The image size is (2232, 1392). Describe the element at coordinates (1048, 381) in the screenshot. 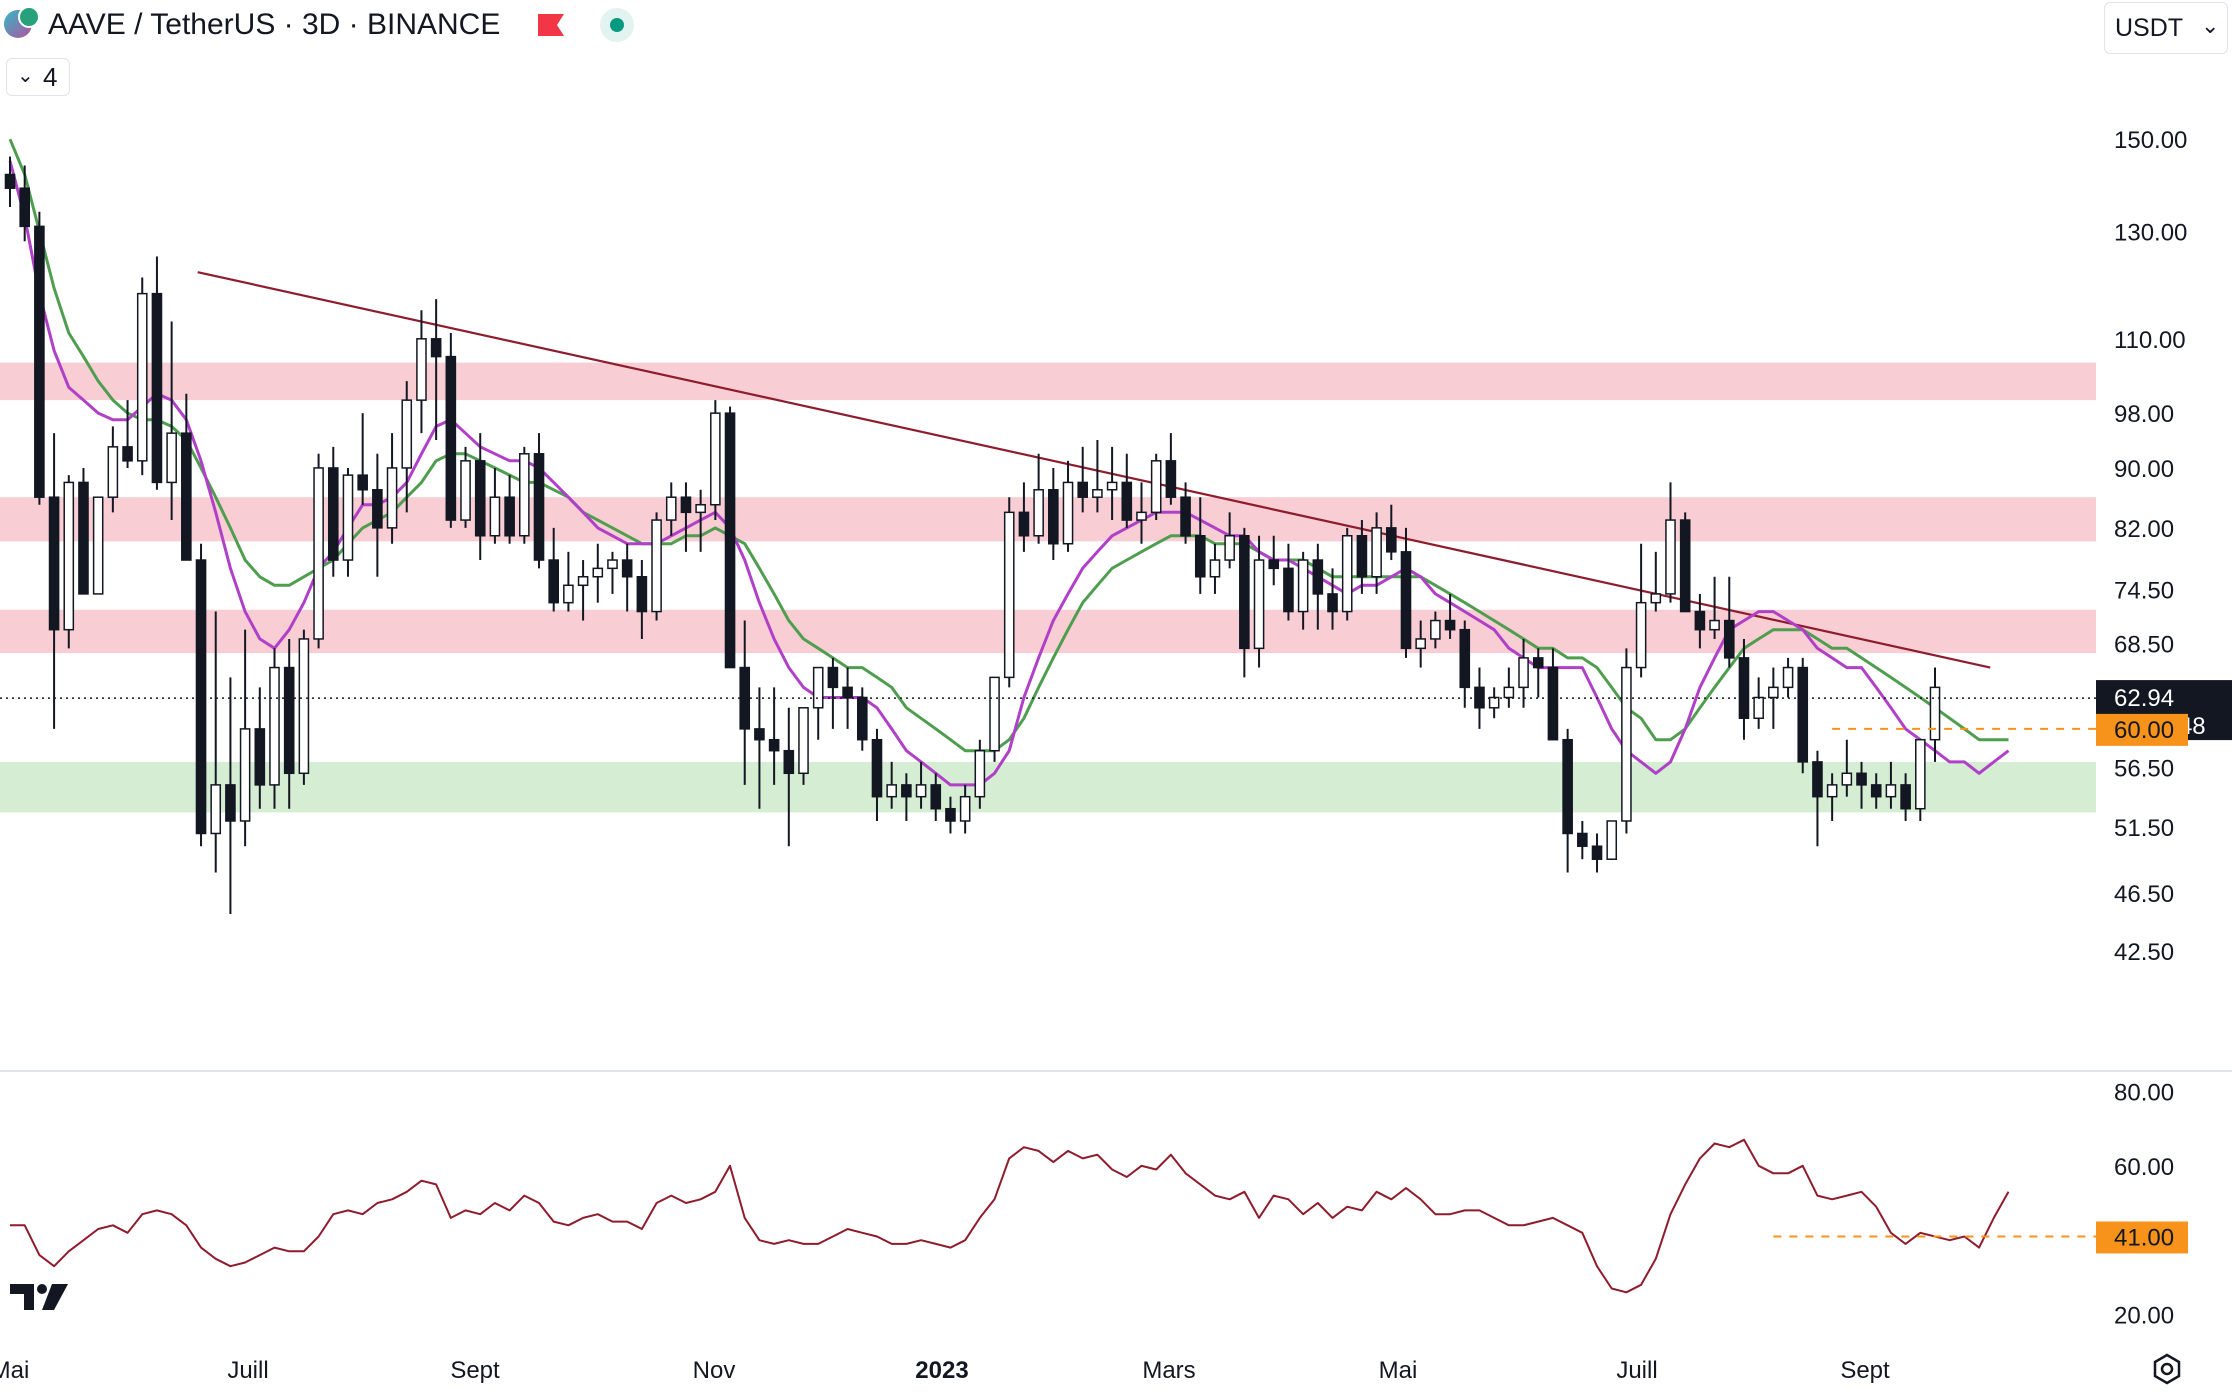

I see `resistance-zone` at that location.